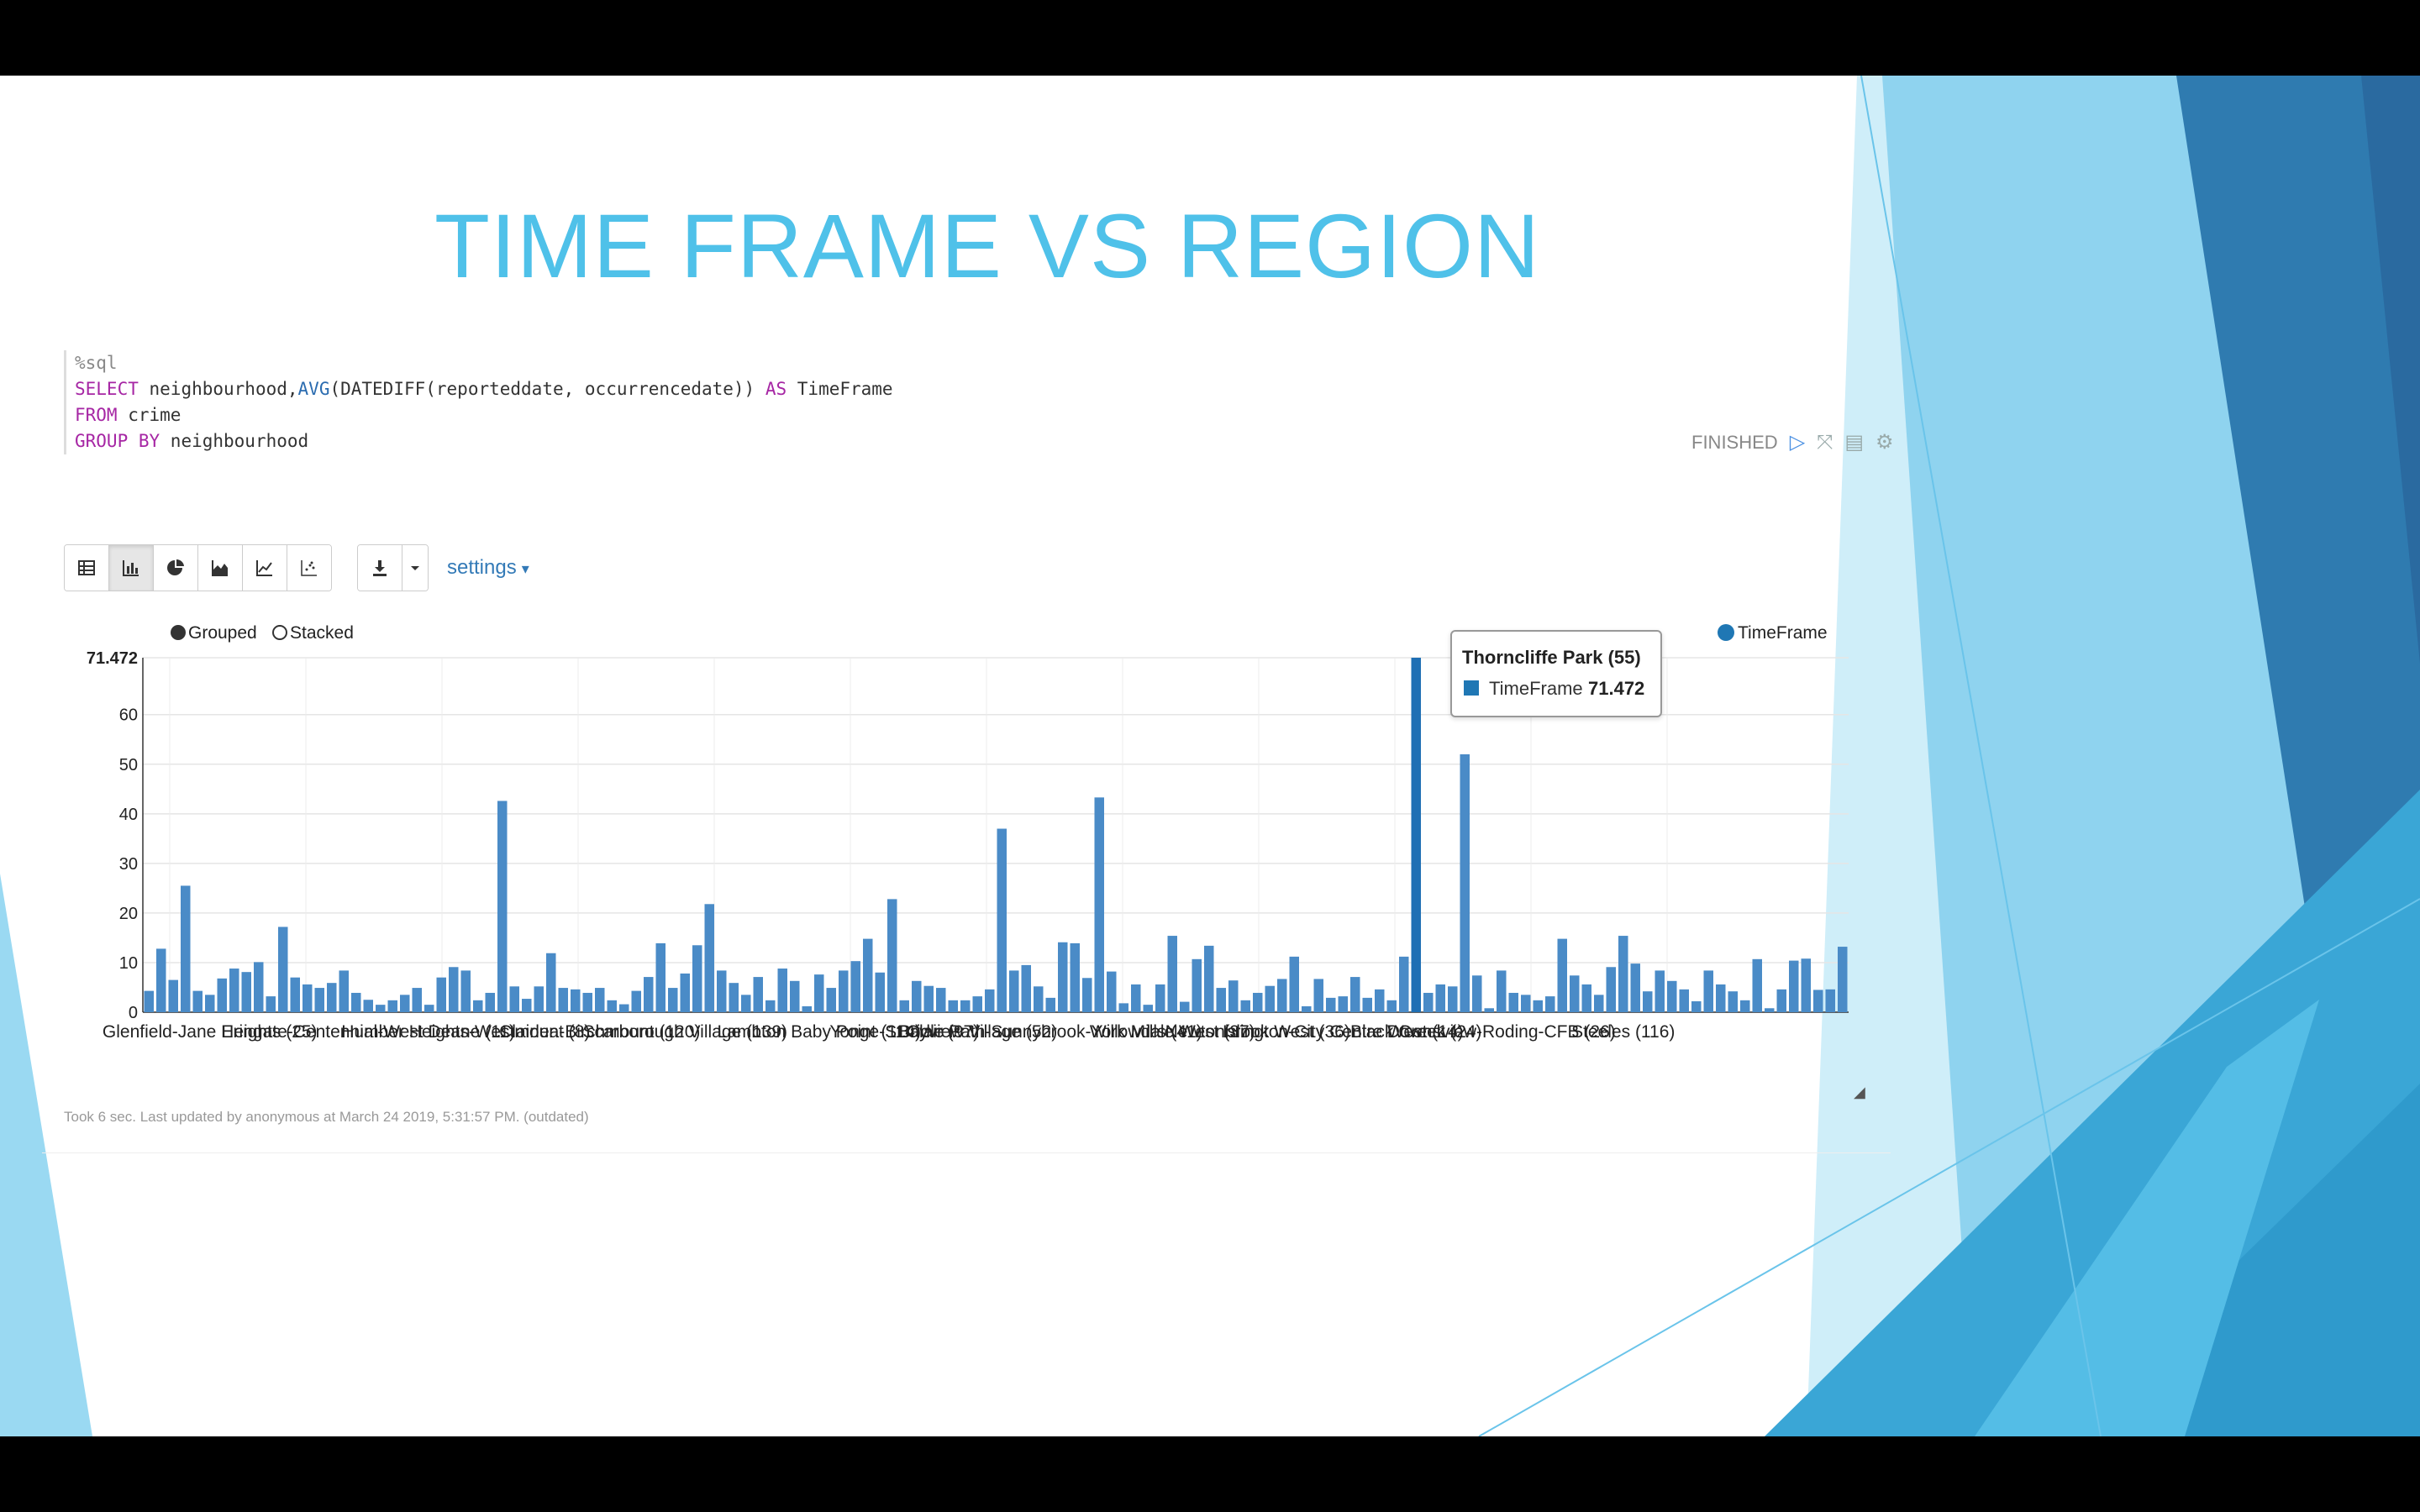  I want to click on deco-right-dark, so click(2294, 559).